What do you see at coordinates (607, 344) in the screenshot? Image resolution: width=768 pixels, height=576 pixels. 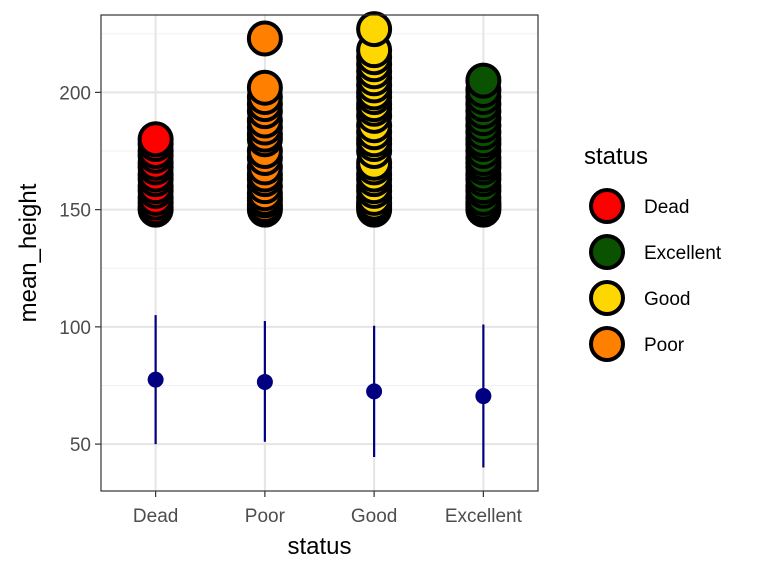 I see `legend-key-poor` at bounding box center [607, 344].